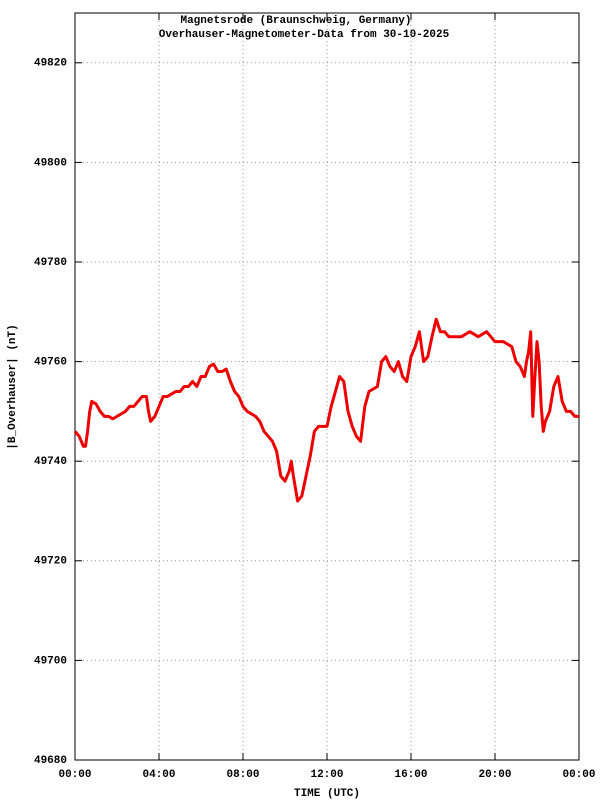 This screenshot has height=805, width=600. Describe the element at coordinates (494, 775) in the screenshot. I see `x-tick-label: 20:00` at that location.